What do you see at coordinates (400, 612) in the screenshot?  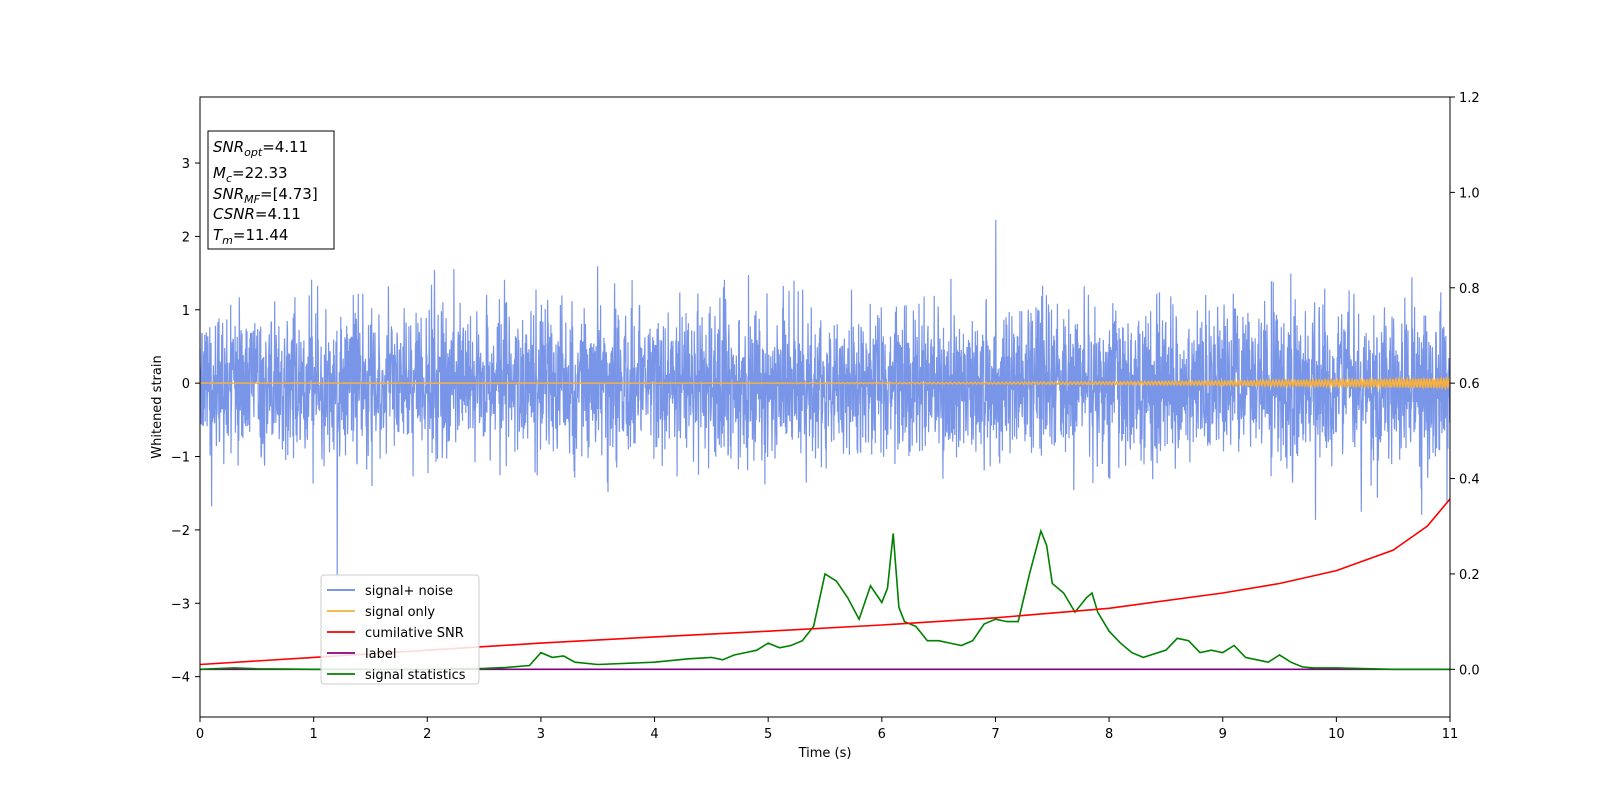 I see `legend-label: signal only` at bounding box center [400, 612].